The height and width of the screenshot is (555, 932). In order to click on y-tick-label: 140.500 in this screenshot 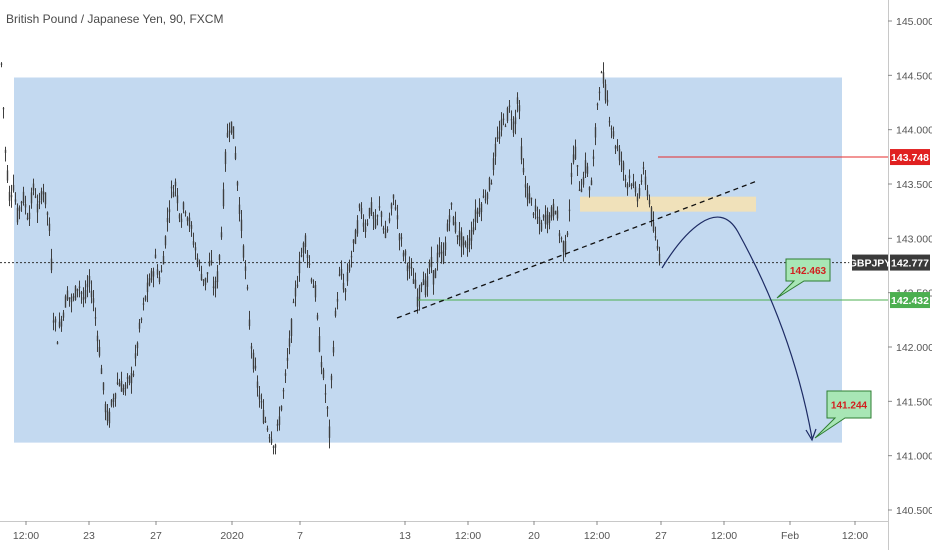, I will do `click(914, 511)`.